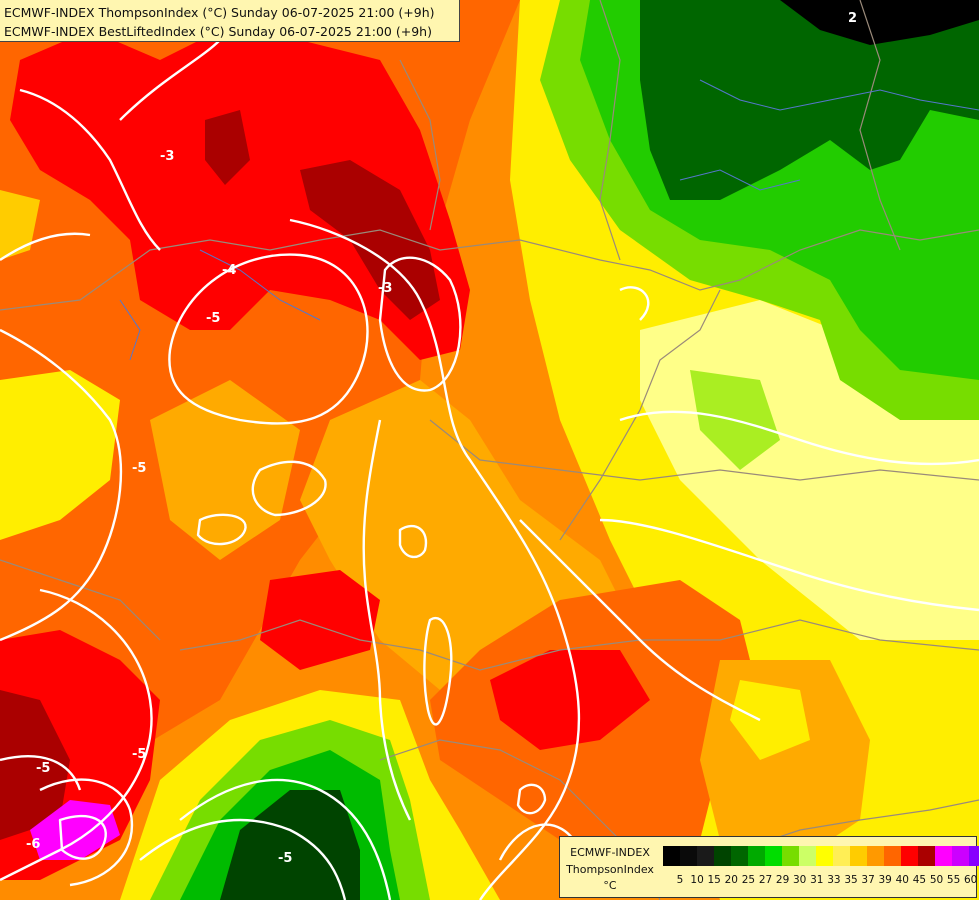 The image size is (979, 900). I want to click on legend-tick-label: 37, so click(868, 880).